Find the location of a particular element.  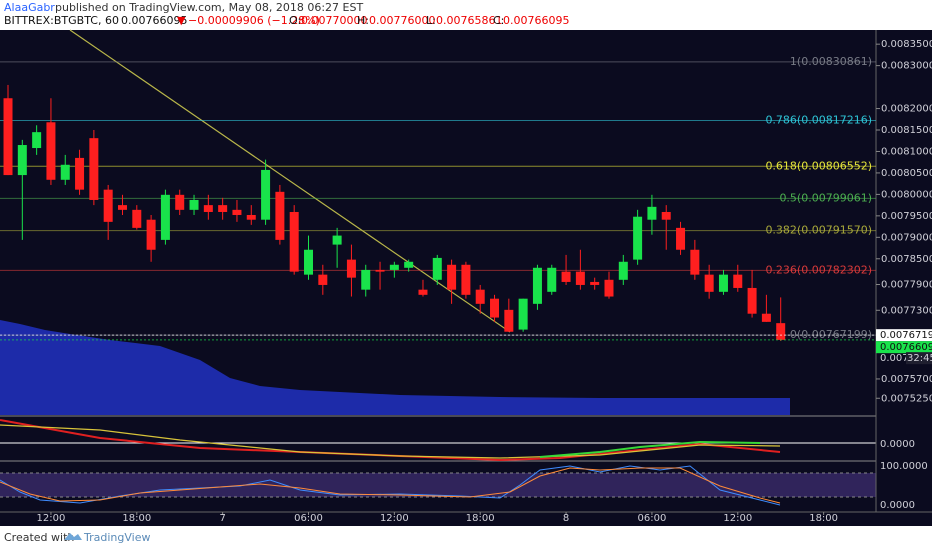

price-label: 0.00766095 is located at coordinates (906, 347).